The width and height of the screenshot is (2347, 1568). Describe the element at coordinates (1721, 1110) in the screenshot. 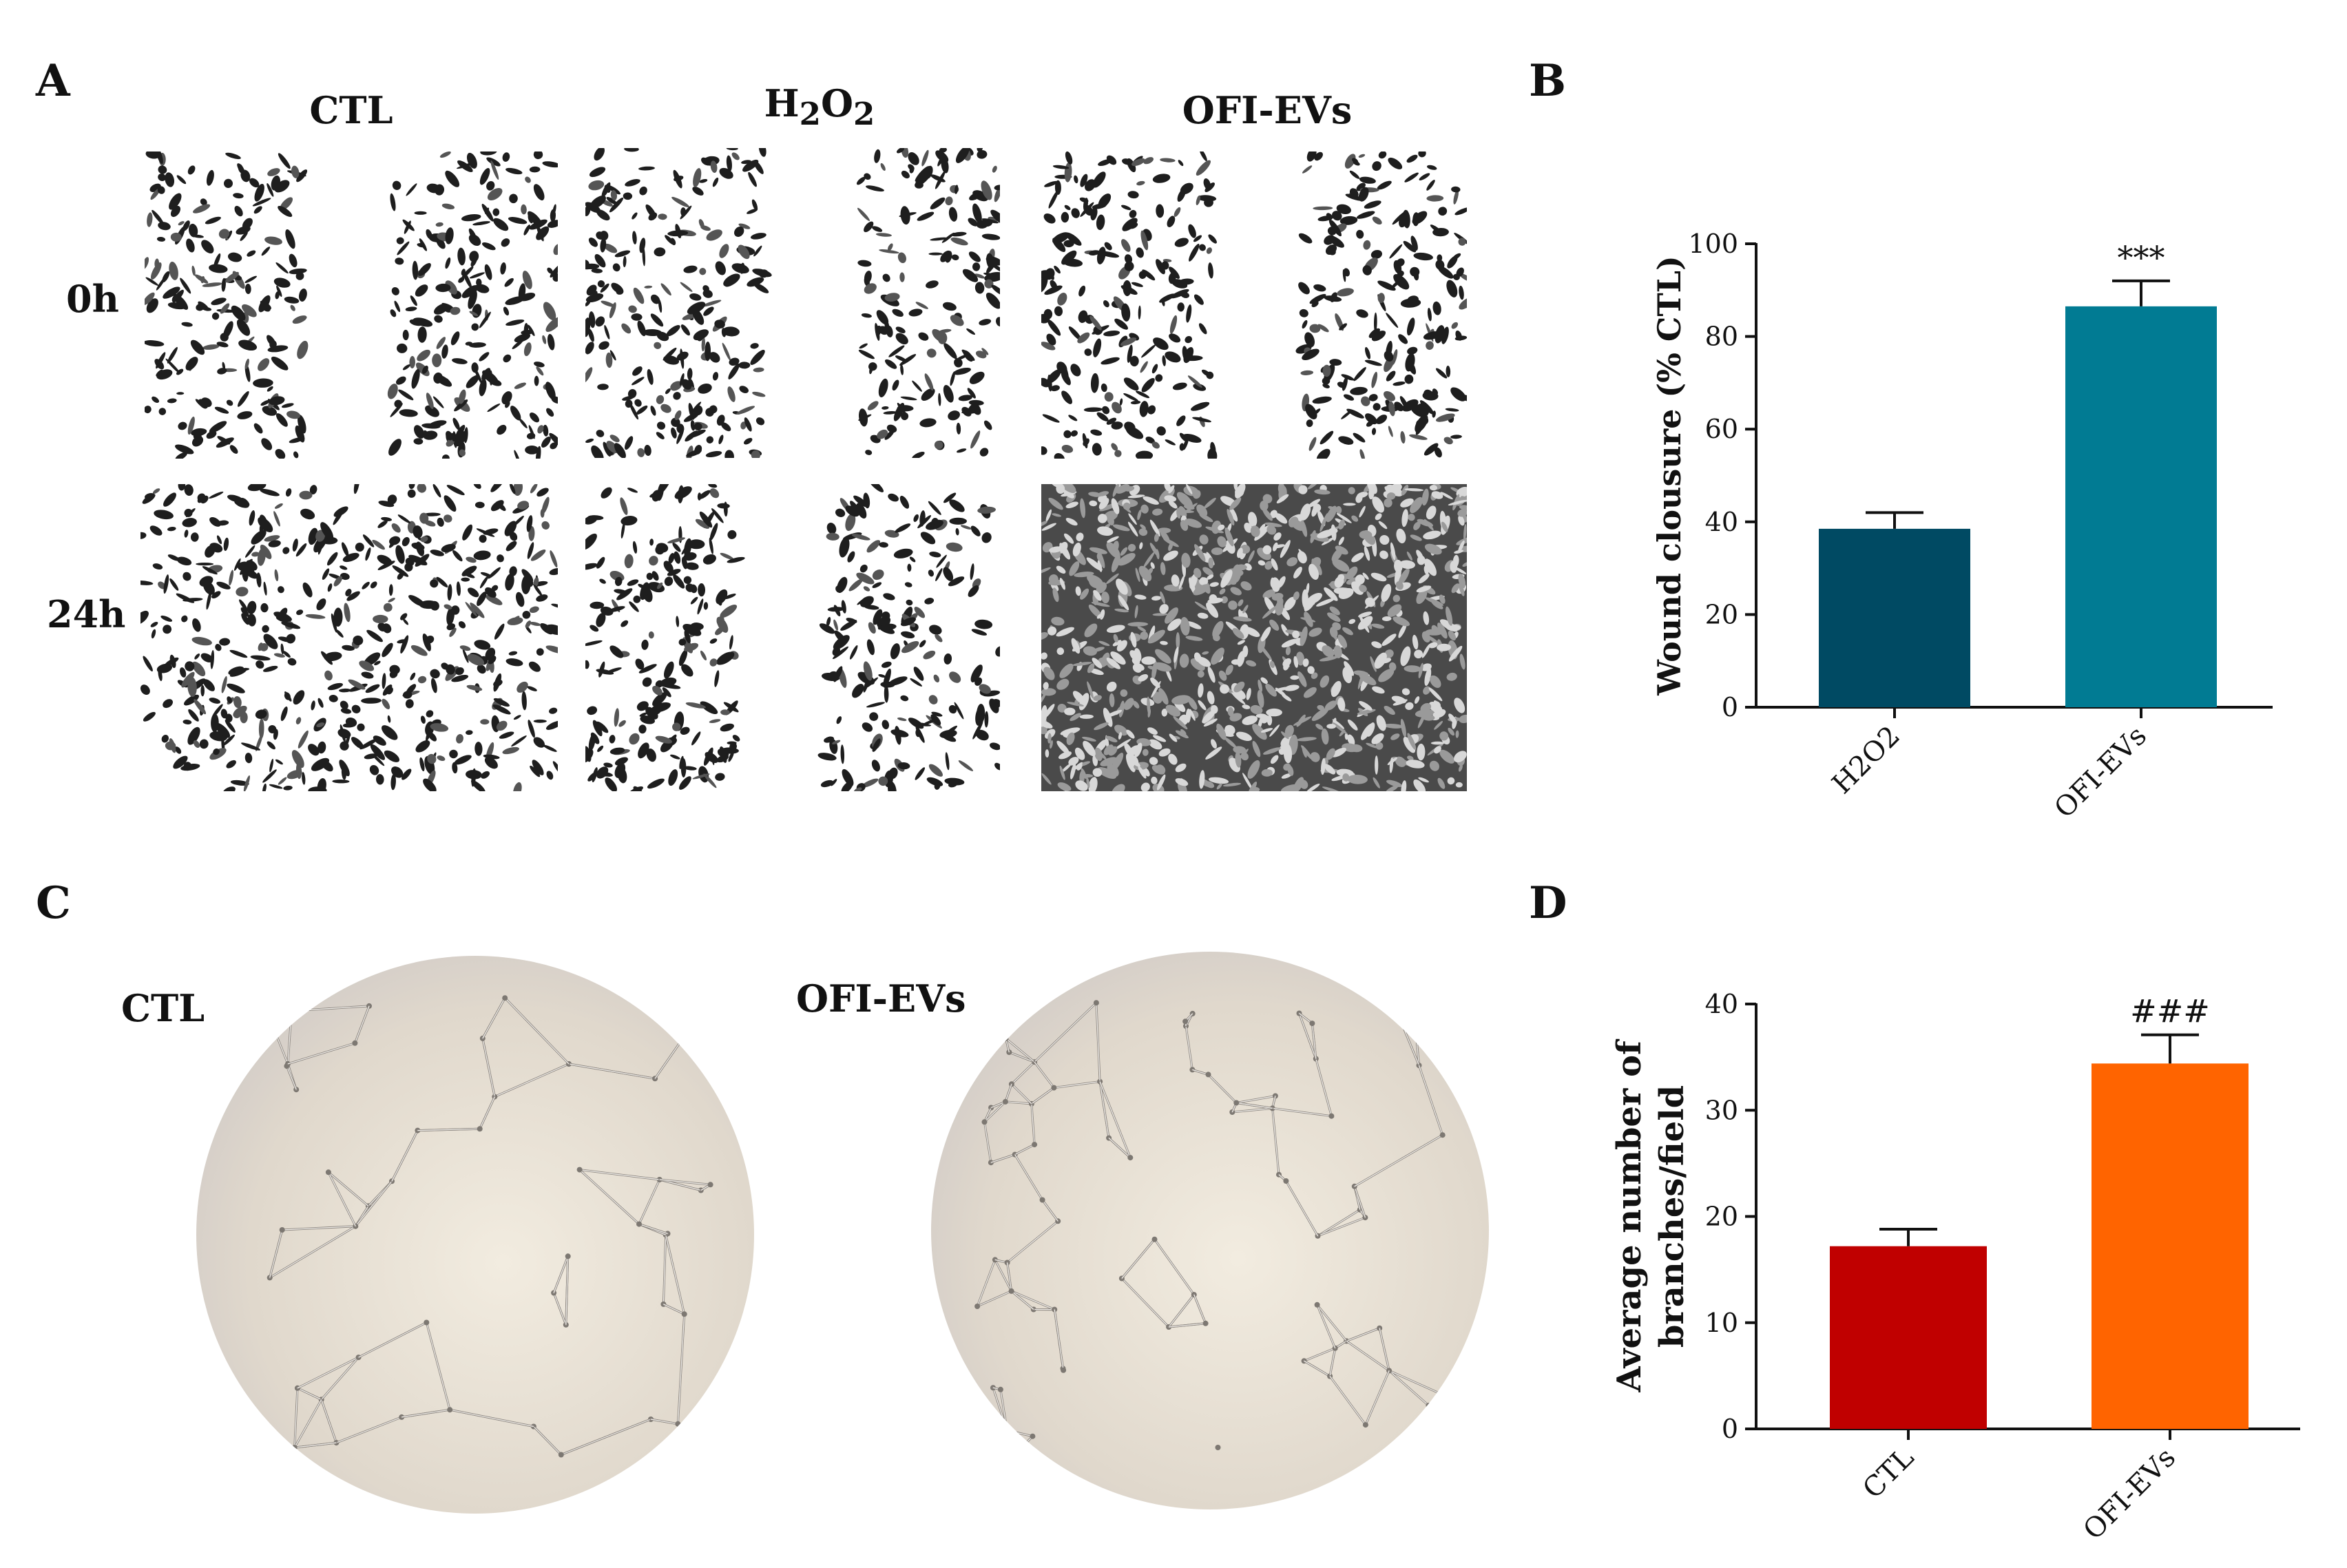

I see `chart-d-y-tick-label: 30` at that location.